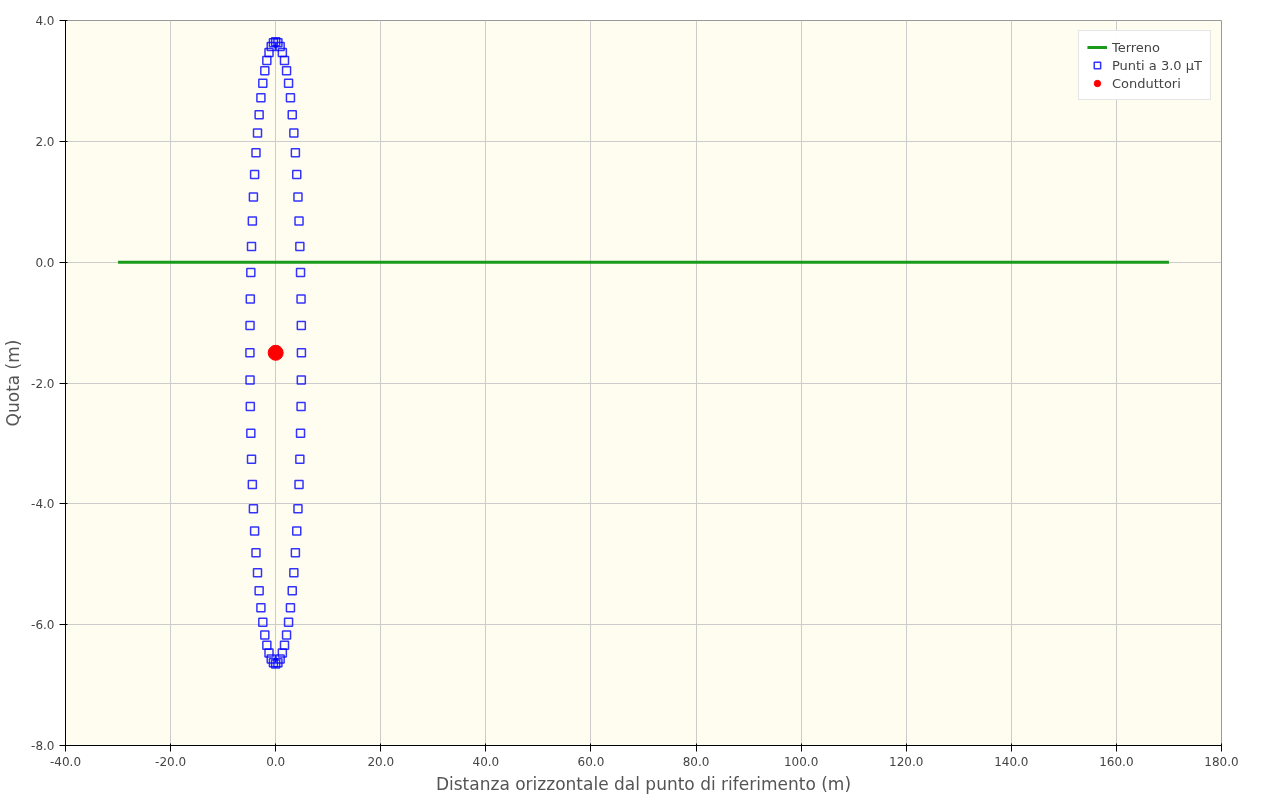 Image resolution: width=1266 pixels, height=805 pixels. I want to click on y-tick-label: 0.0, so click(45, 262).